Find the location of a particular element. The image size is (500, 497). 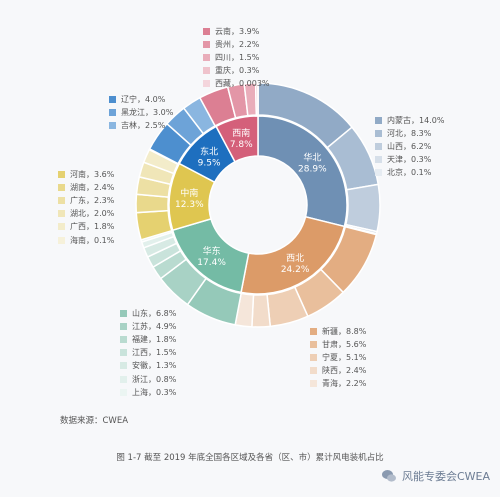

legend-value: 2.2% is located at coordinates (356, 384).